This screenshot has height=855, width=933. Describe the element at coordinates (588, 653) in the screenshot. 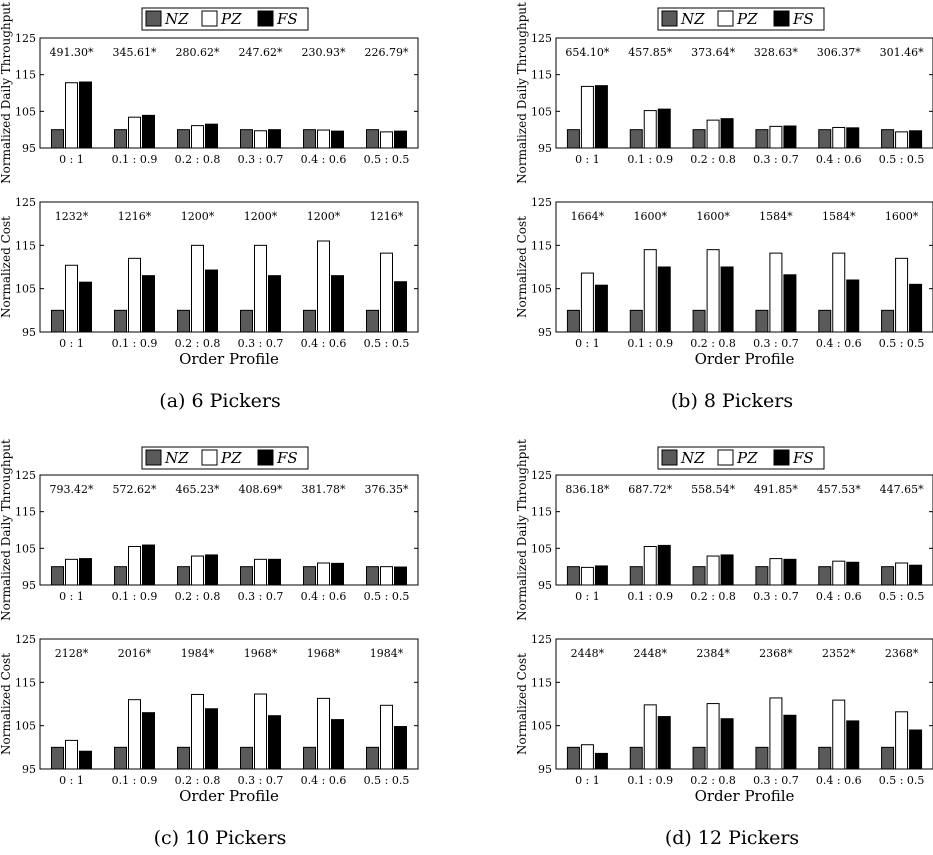

I see `bar-group-annotation: 2448*` at that location.